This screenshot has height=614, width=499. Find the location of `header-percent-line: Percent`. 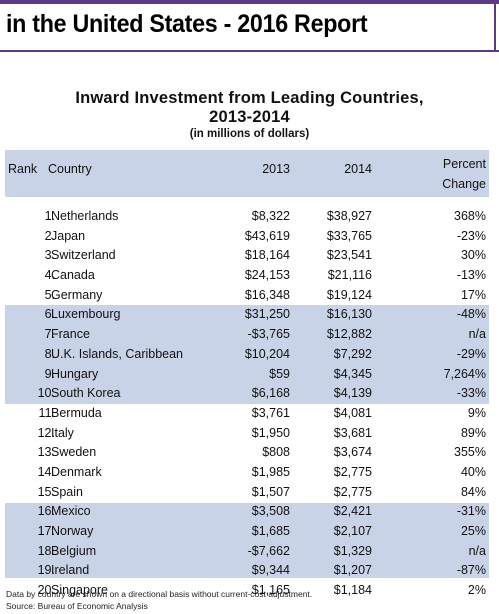

header-percent-line: Percent is located at coordinates (464, 164).